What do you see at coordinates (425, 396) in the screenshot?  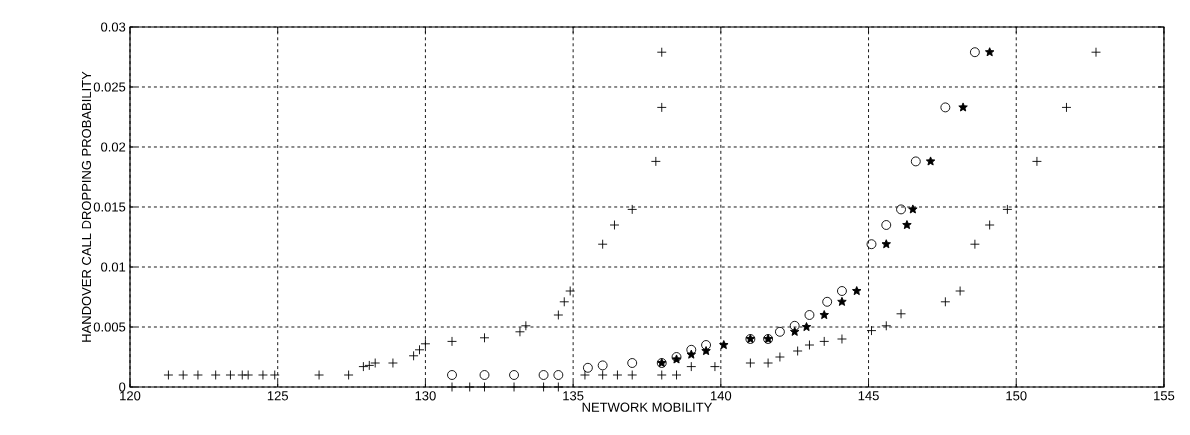 I see `x-tick-label: 130` at bounding box center [425, 396].